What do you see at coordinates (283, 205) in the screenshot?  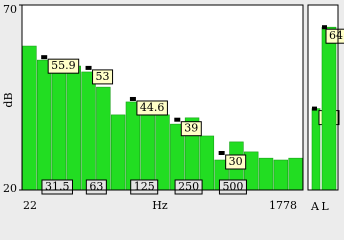 I see `x-end-label: 1778` at bounding box center [283, 205].